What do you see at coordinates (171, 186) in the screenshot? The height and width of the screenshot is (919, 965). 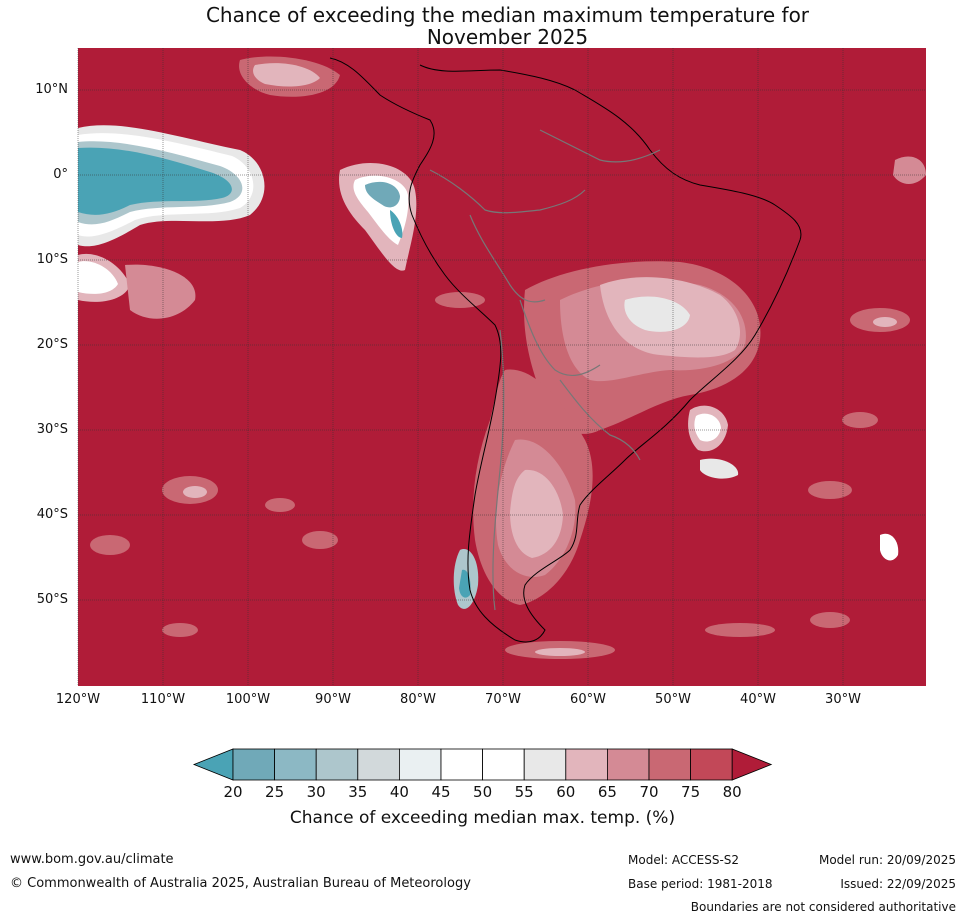 I see `cool-anomaly-pacific` at bounding box center [171, 186].